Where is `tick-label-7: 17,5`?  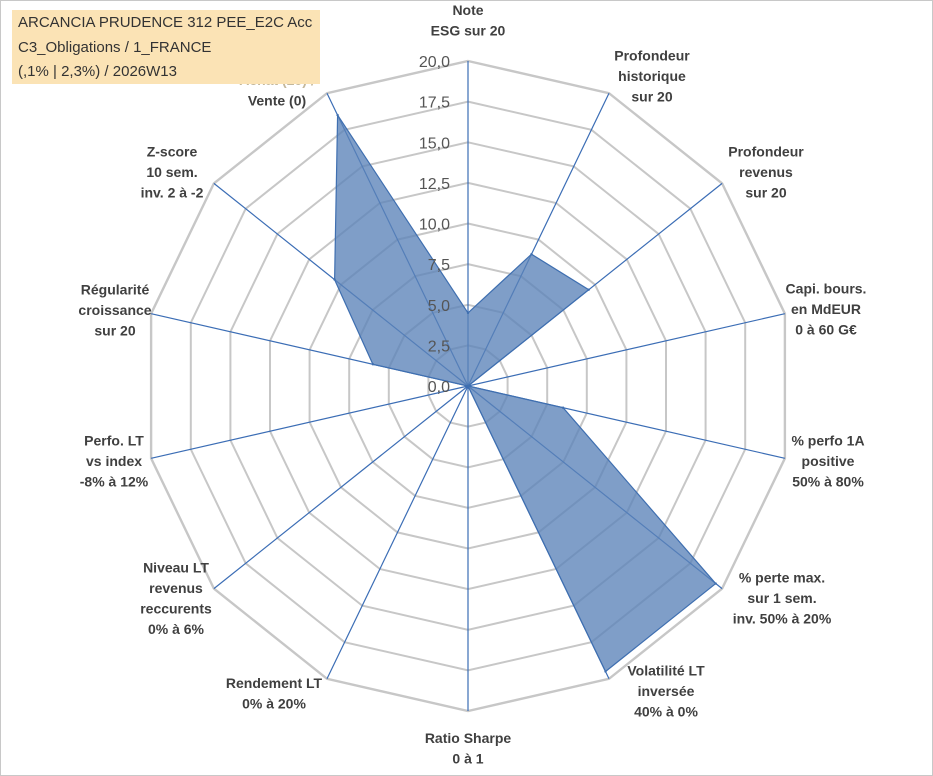 tick-label-7: 17,5 is located at coordinates (434, 103).